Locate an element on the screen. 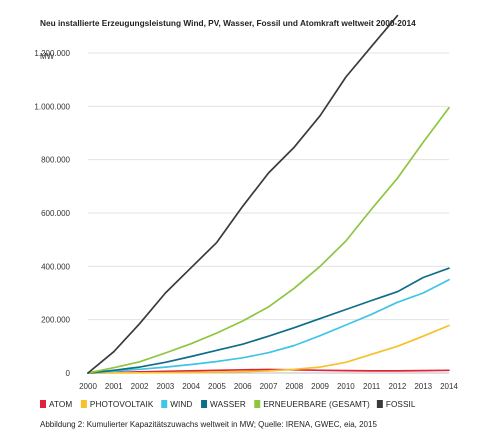 The image size is (482, 439). x-tick-label: 2010 is located at coordinates (346, 386).